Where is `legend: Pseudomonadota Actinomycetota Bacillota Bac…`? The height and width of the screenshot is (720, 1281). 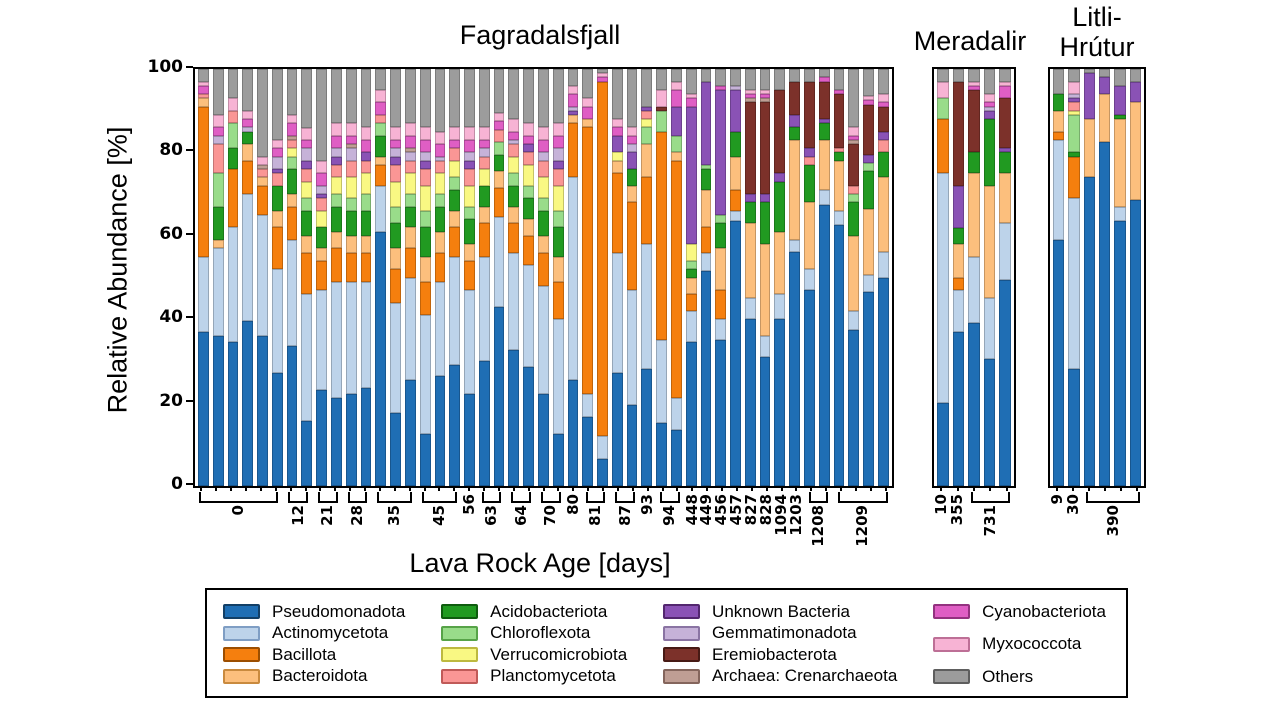 legend: Pseudomonadota Actinomycetota Bacillota Bac… is located at coordinates (666, 643).